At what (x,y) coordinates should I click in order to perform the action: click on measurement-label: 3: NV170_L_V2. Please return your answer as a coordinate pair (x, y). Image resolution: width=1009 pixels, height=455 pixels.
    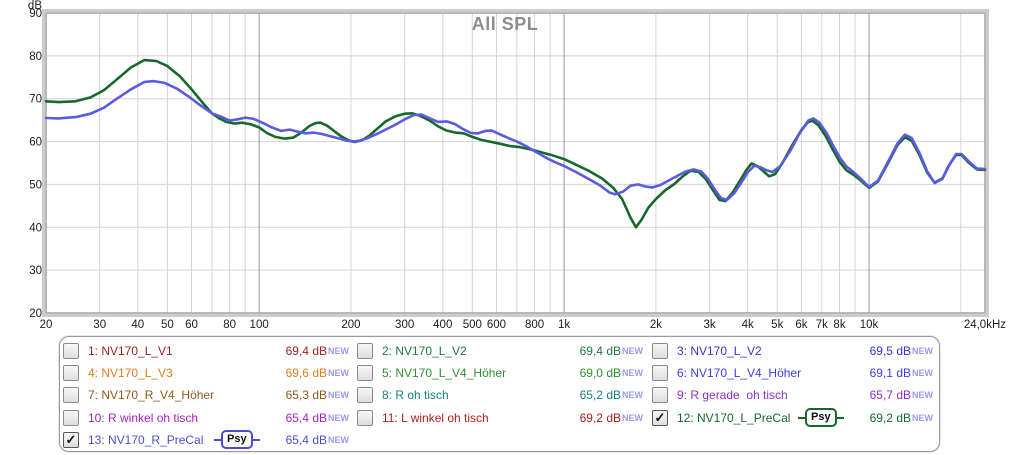
    Looking at the image, I should click on (719, 351).